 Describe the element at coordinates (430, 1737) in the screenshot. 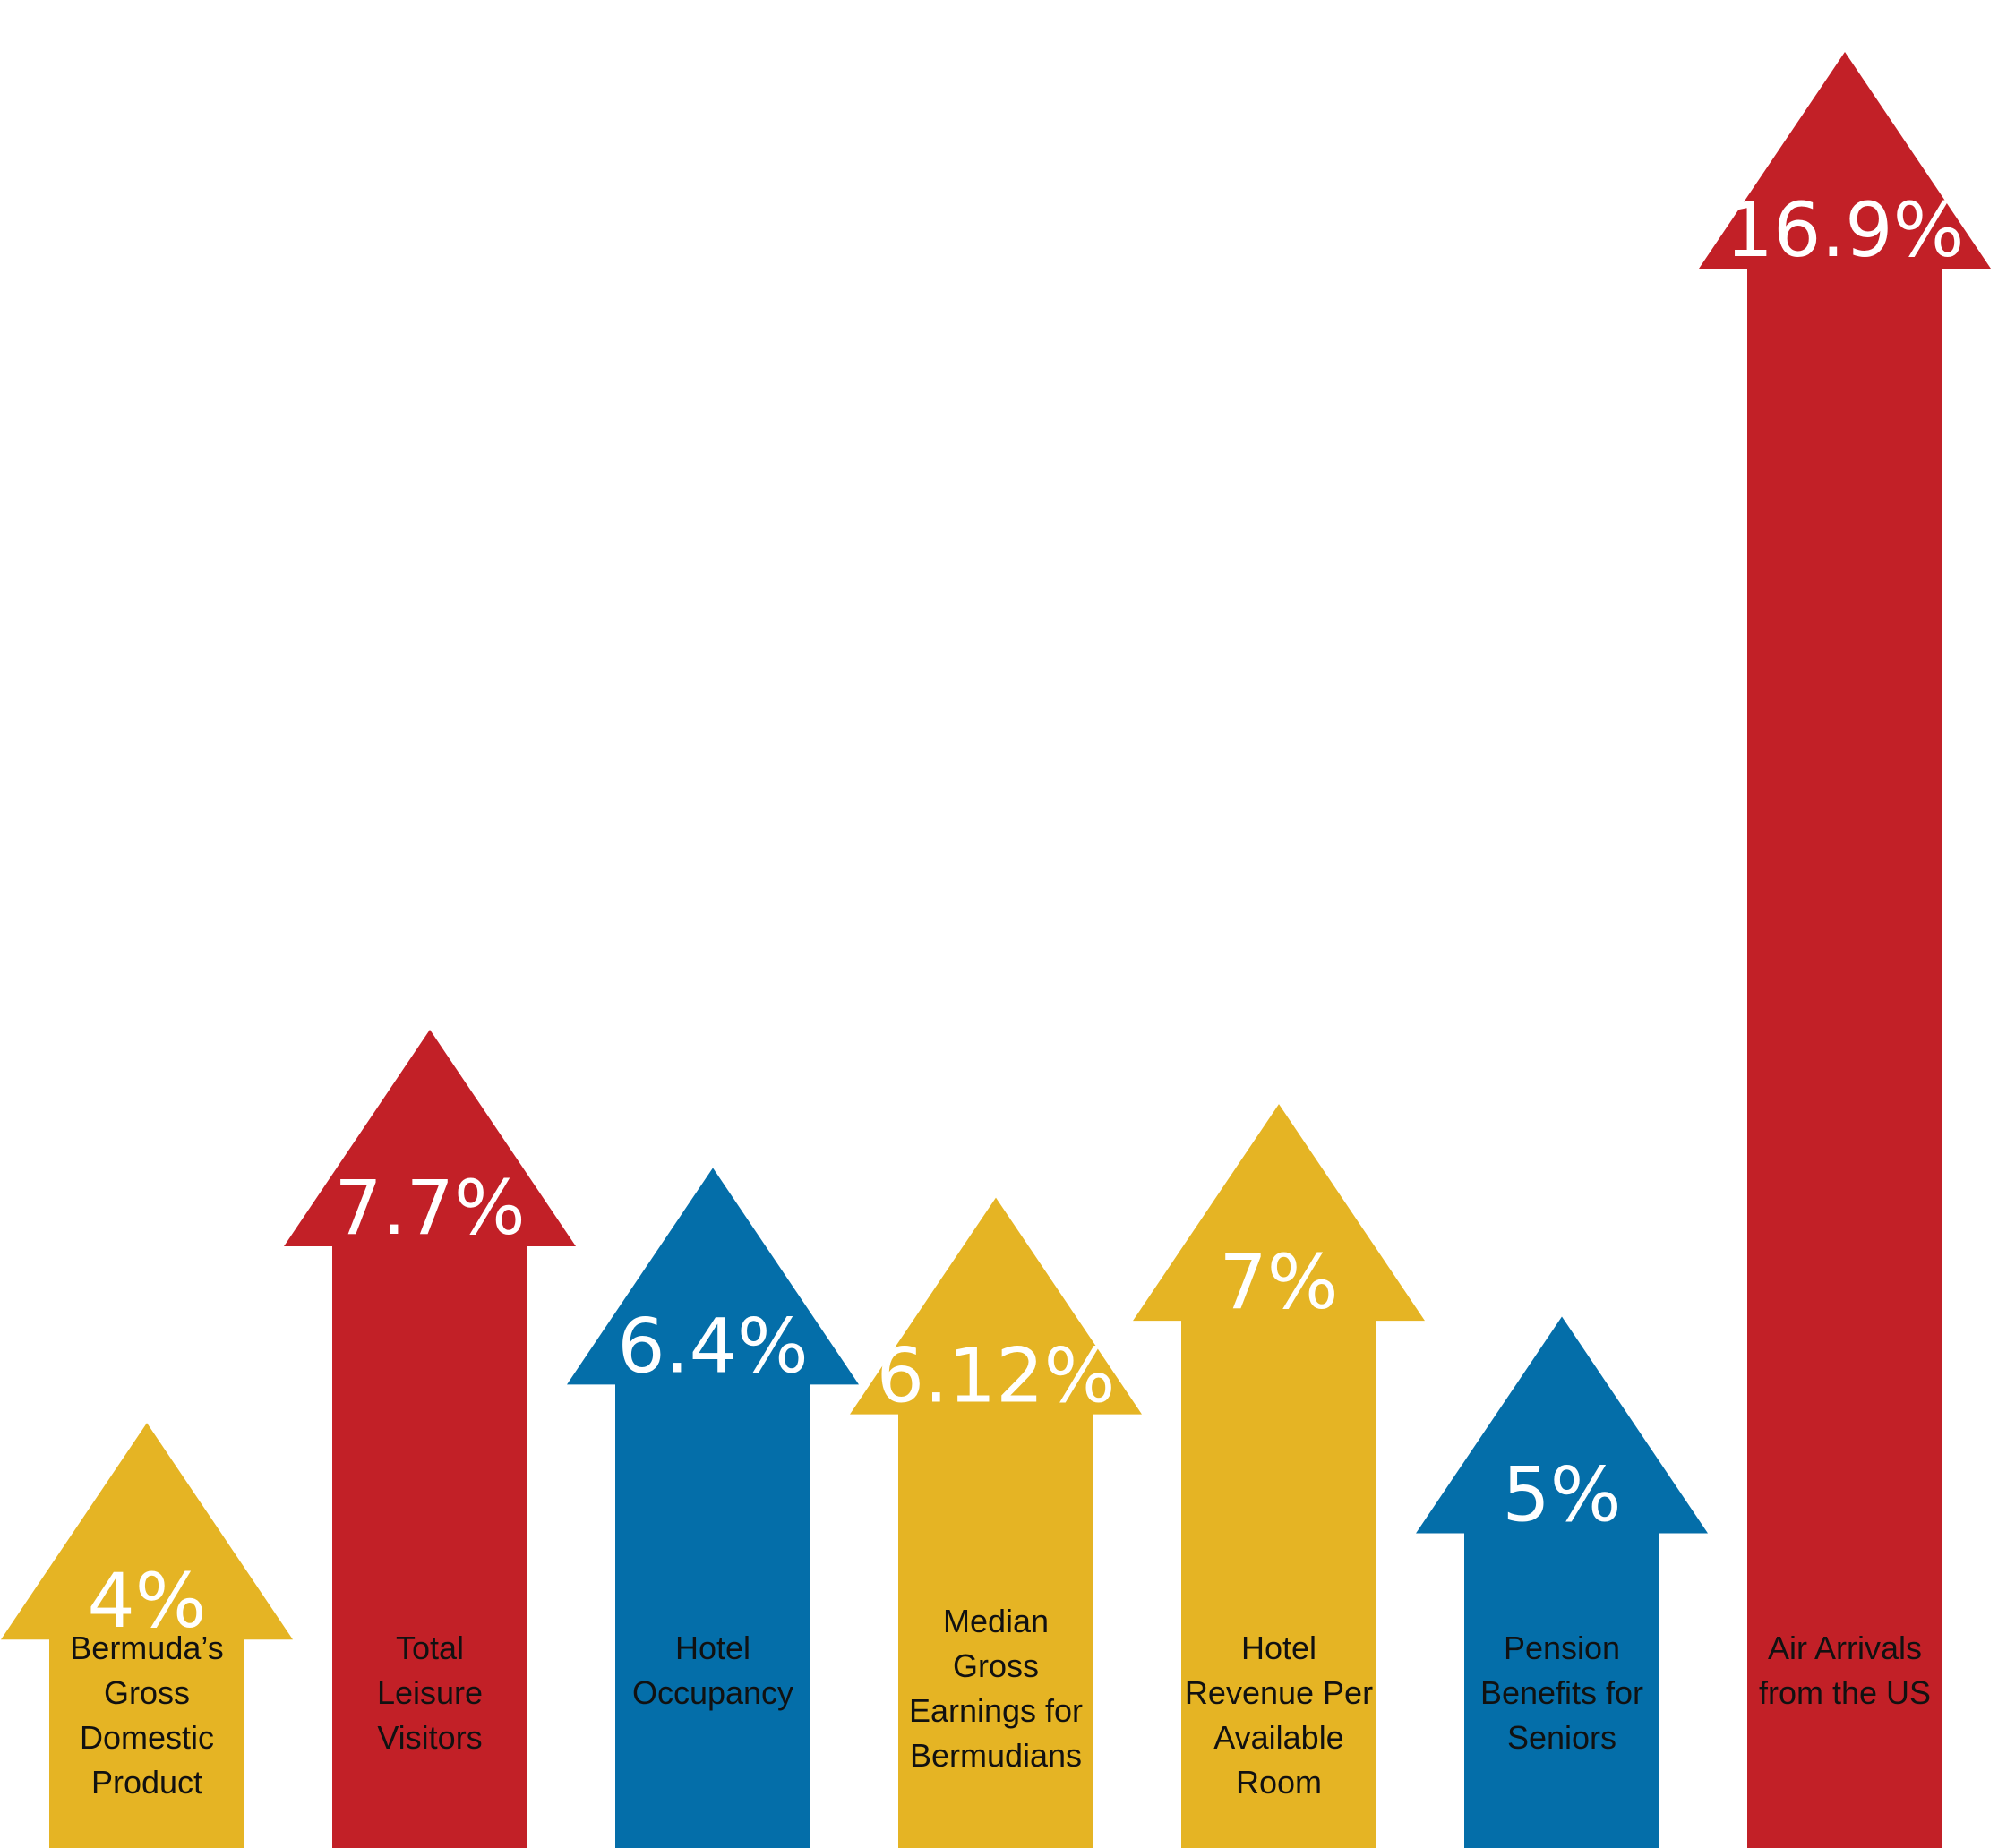

I see `category-label-line: Visitors` at that location.